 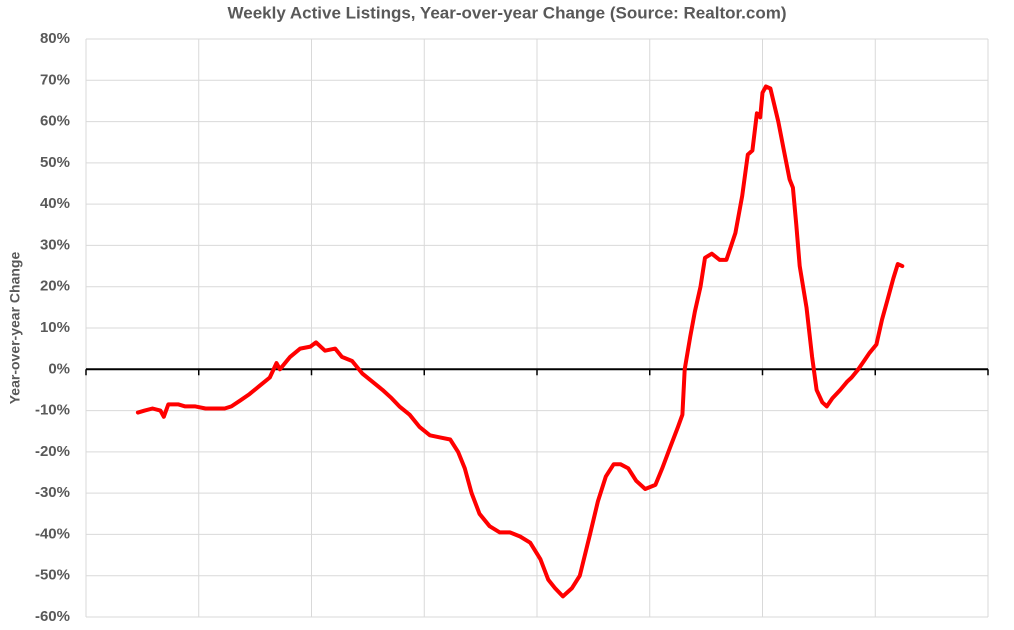 I want to click on y-tick-label: 30%, so click(x=55, y=244).